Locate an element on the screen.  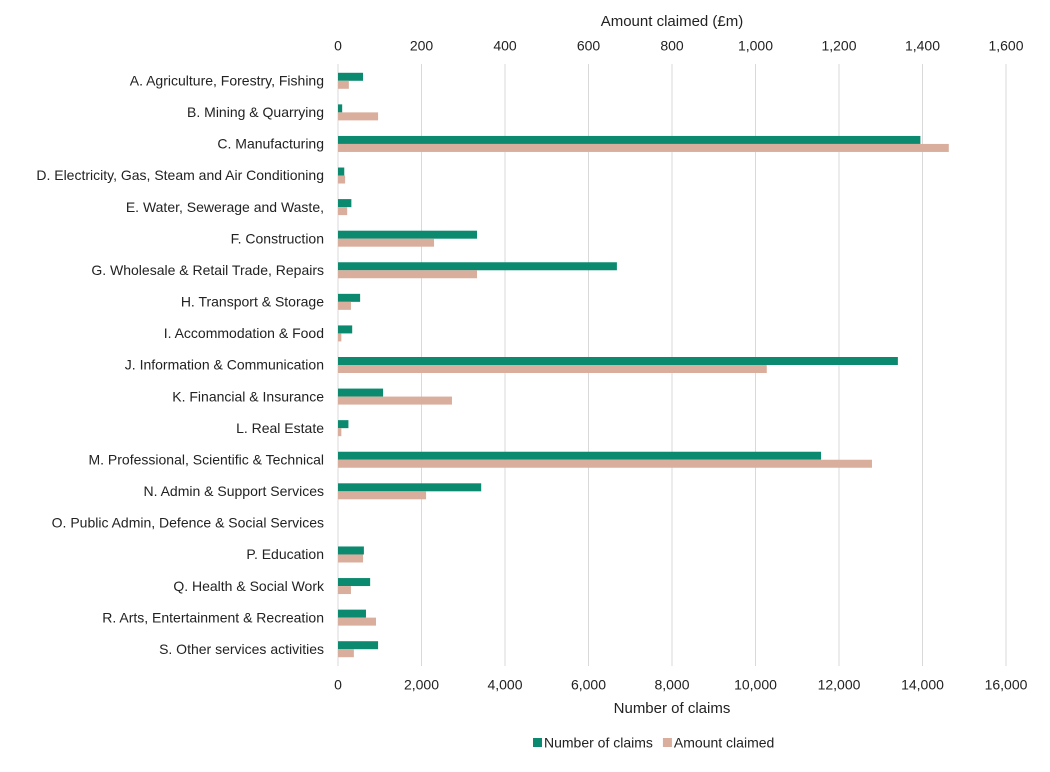
y-tick-label: A. Agriculture, Forestry, Fishing is located at coordinates (227, 80).